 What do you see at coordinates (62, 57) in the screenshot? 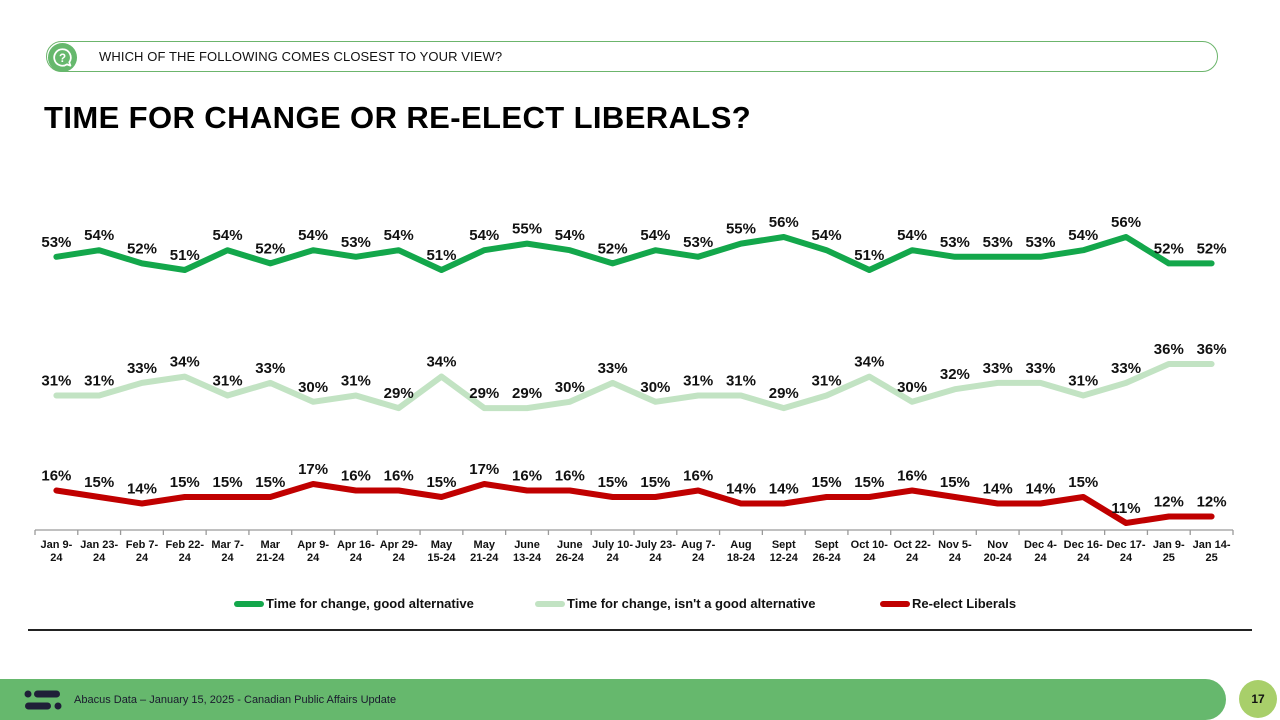
I see `question-bubble-icon: ?` at bounding box center [62, 57].